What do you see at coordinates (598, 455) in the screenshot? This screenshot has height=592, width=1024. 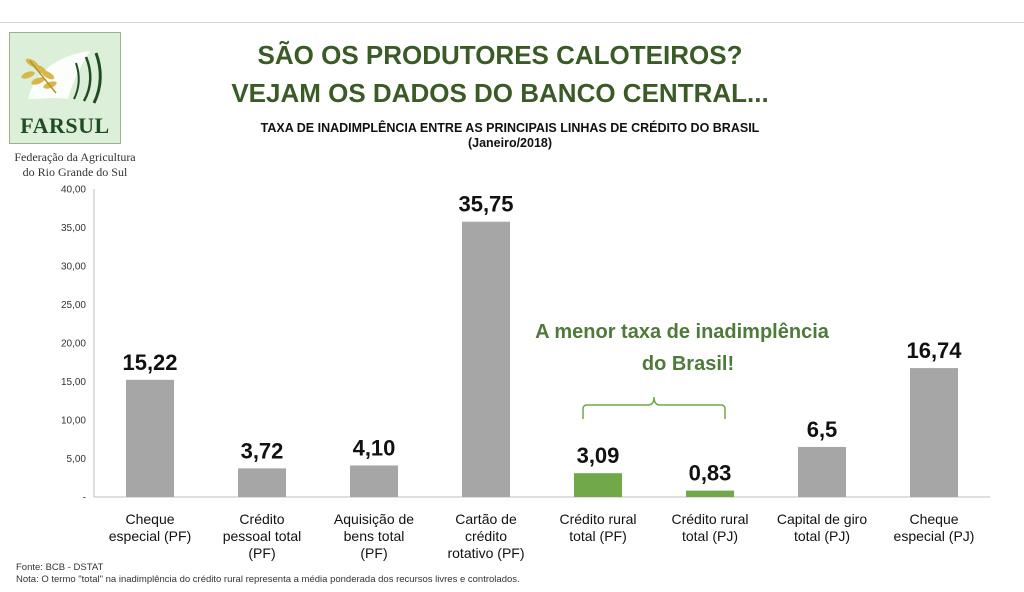 I see `data-label: 3,09` at bounding box center [598, 455].